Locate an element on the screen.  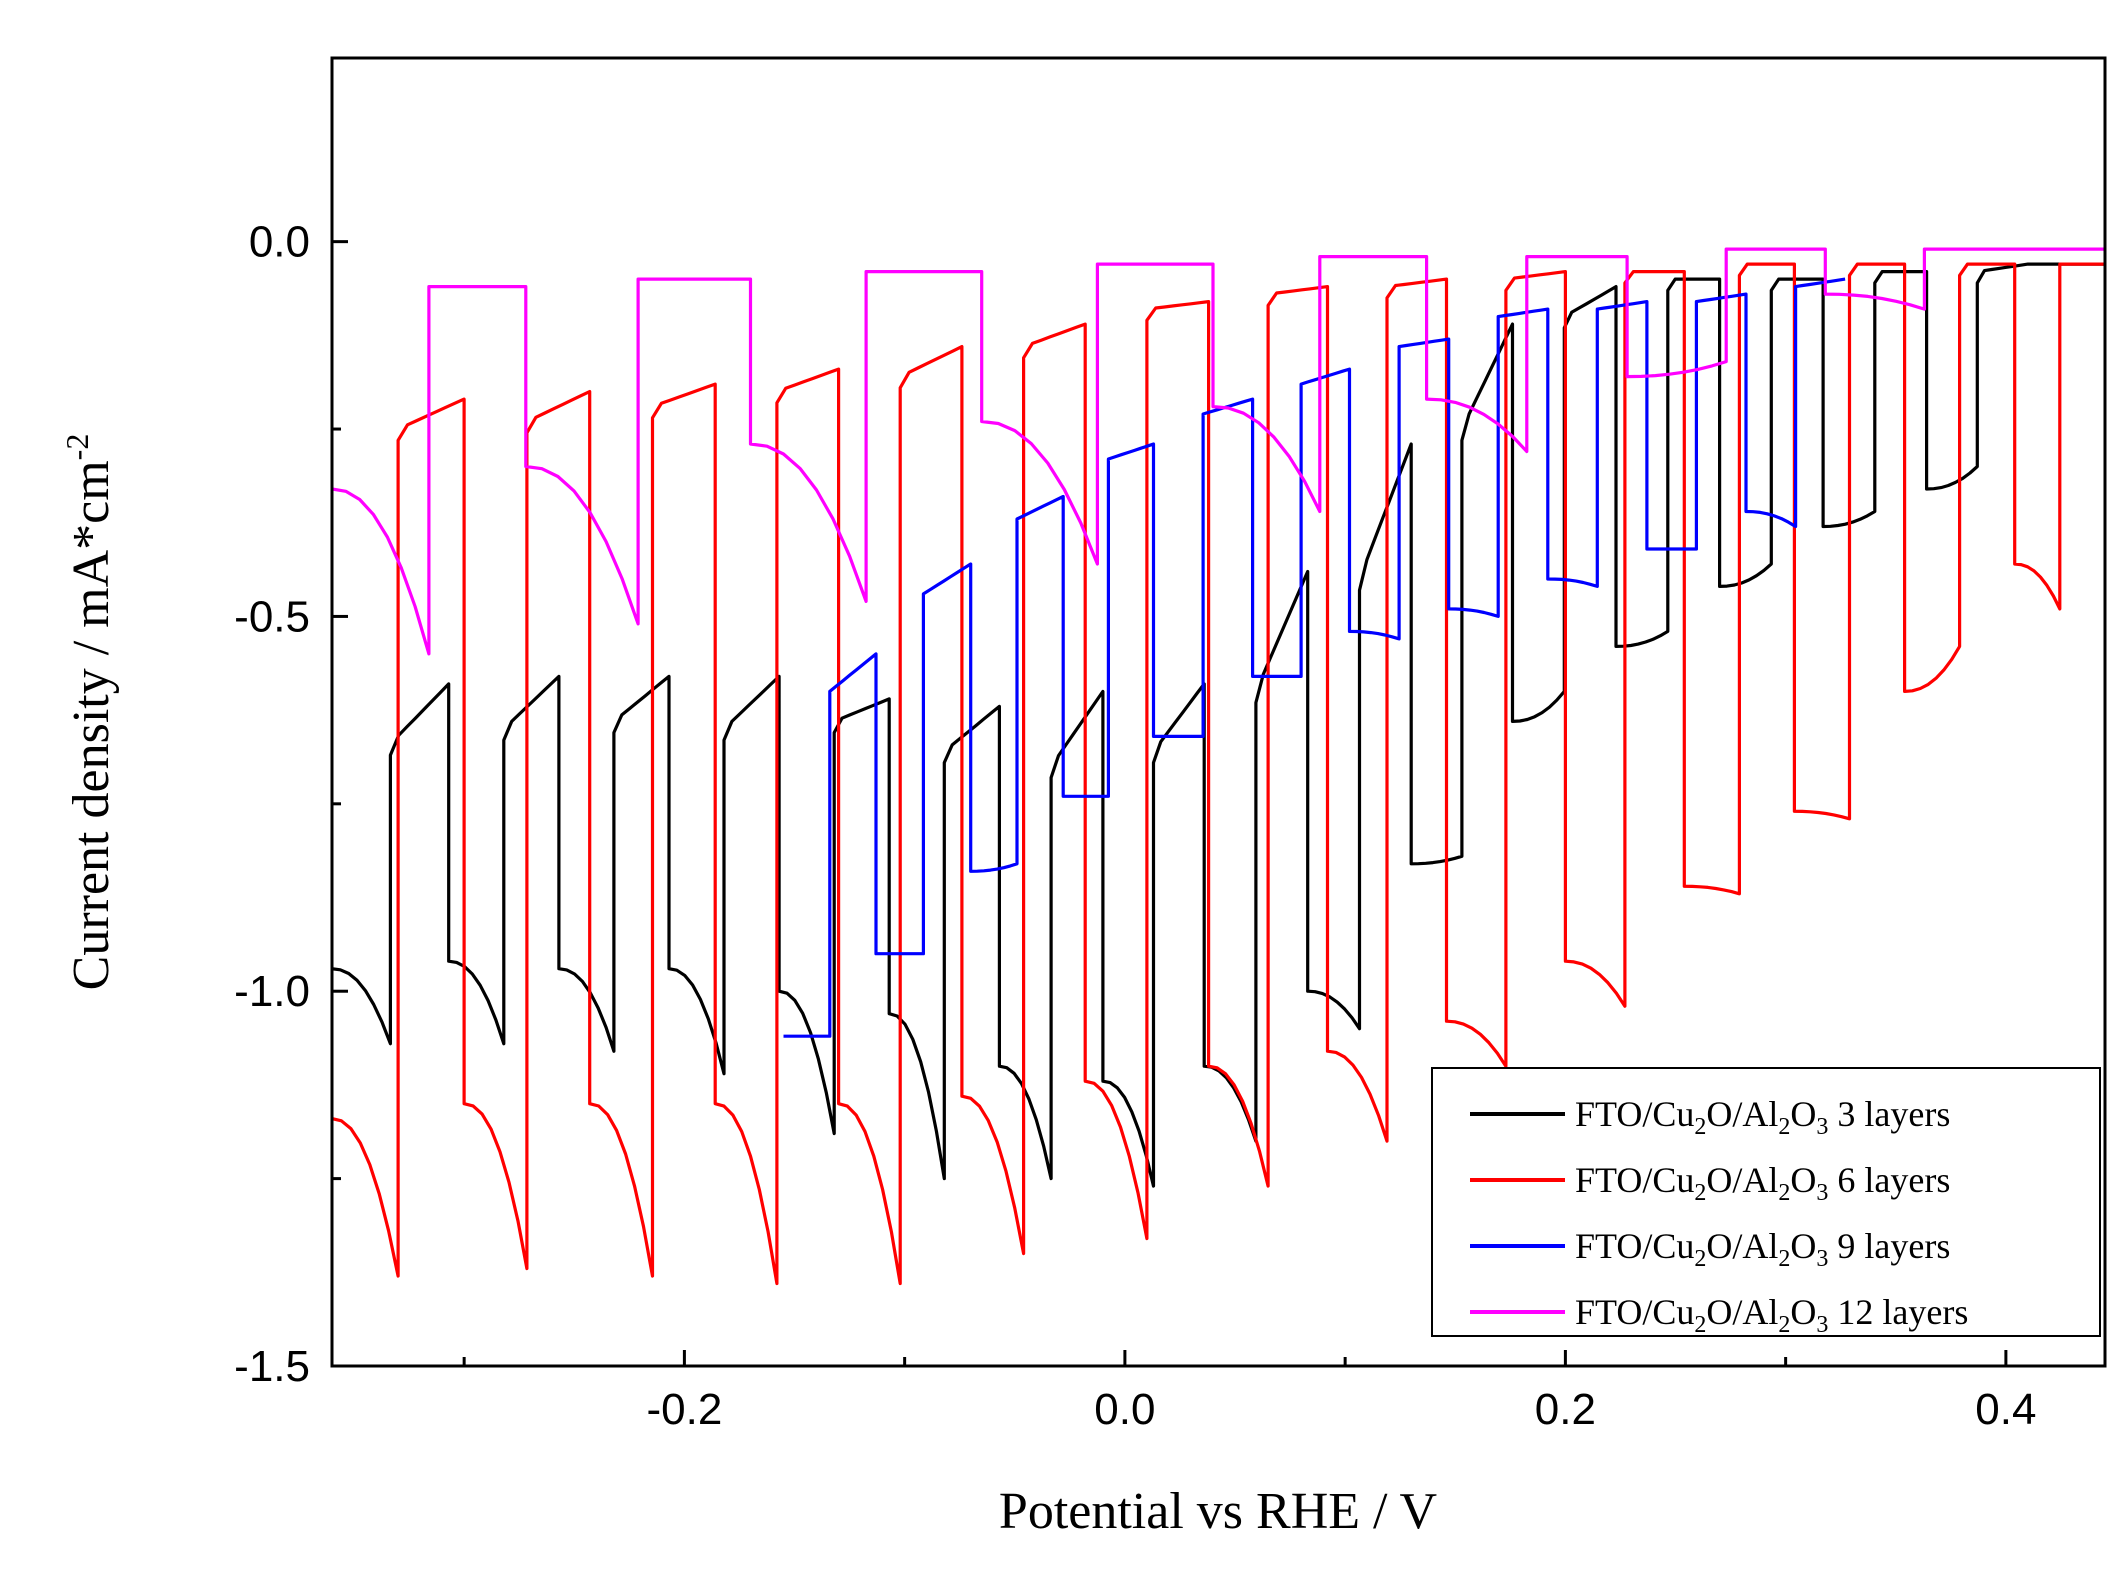
y-tick-label: -1.0 is located at coordinates (272, 991).